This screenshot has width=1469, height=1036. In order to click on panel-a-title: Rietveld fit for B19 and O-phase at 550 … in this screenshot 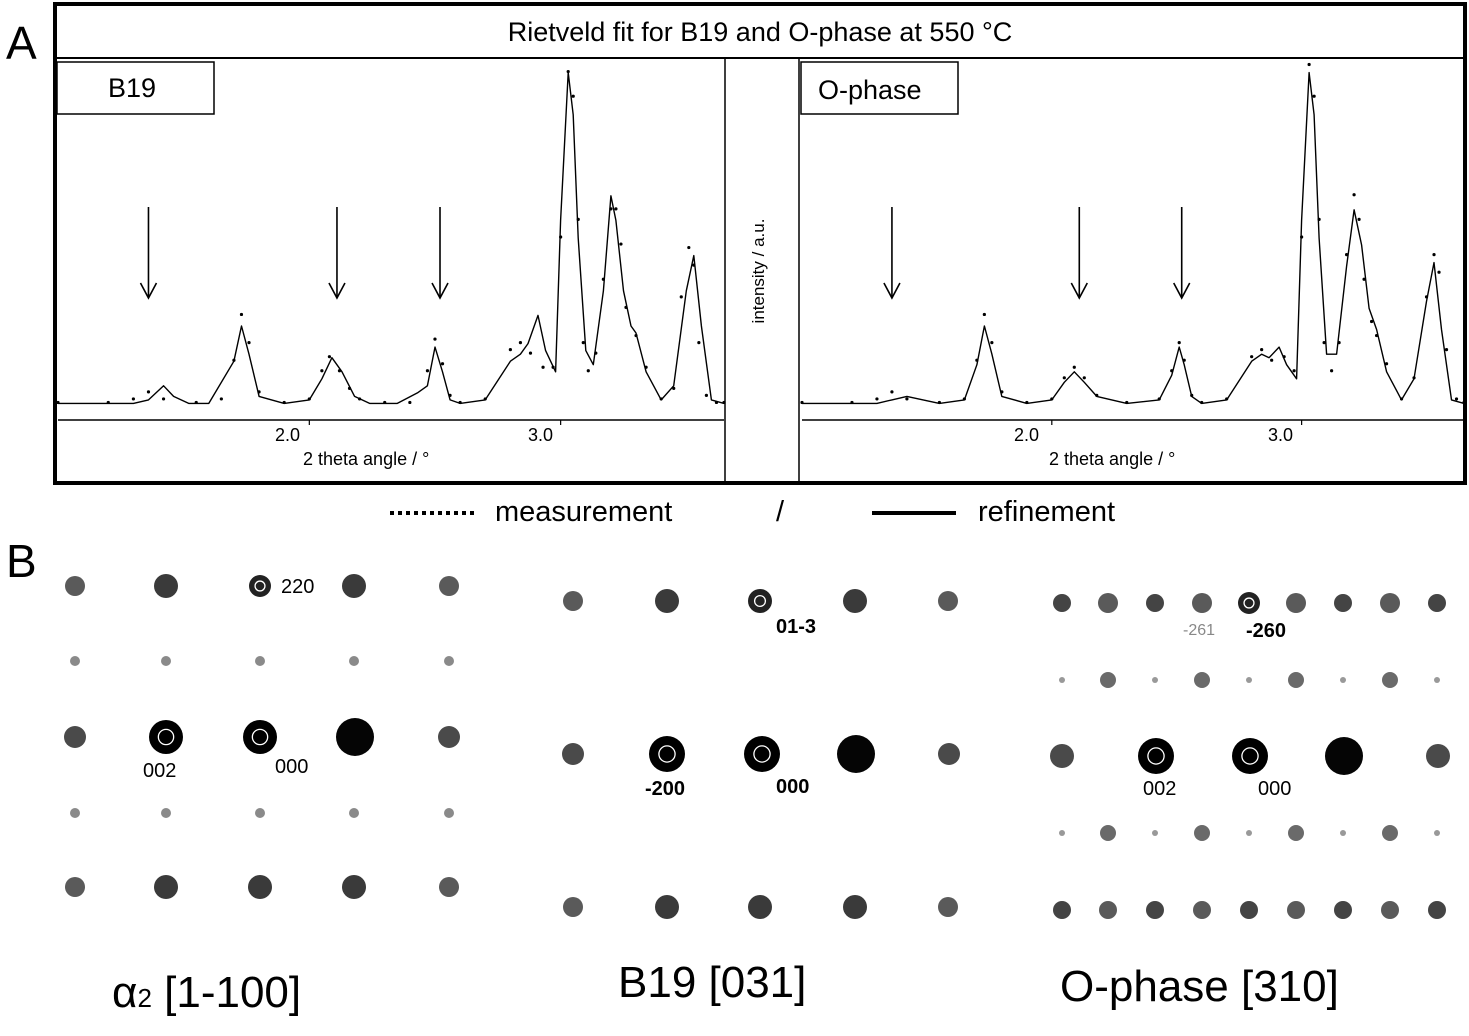, I will do `click(760, 32)`.